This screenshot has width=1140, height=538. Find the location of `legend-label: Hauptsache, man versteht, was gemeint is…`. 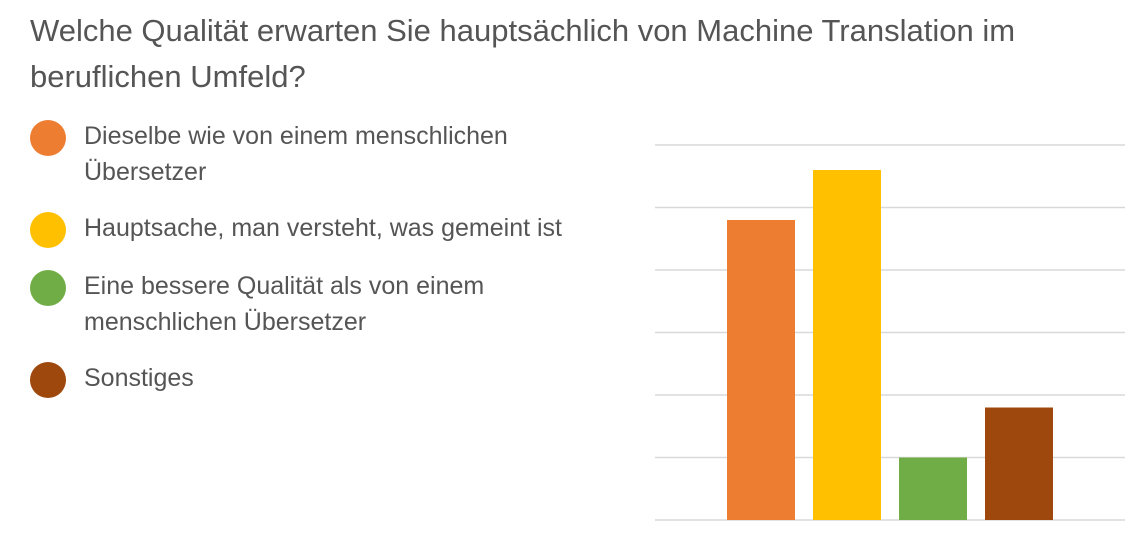

legend-label: Hauptsache, man versteht, was gemeint is… is located at coordinates (323, 228).